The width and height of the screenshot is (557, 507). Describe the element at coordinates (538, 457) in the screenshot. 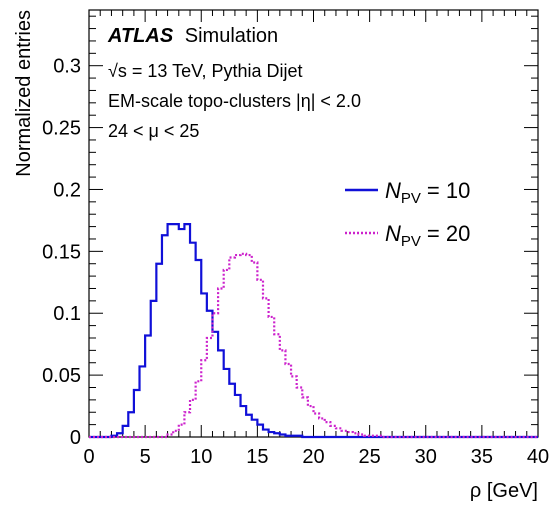

I see `x-tick-label: 40` at that location.